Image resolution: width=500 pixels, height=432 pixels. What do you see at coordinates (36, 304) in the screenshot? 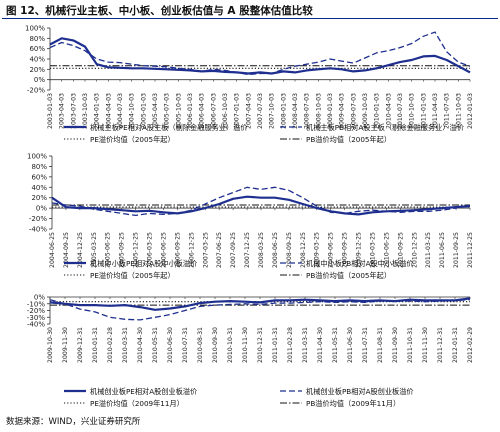
I see `c2-y-tick-label: -10%` at bounding box center [36, 304].